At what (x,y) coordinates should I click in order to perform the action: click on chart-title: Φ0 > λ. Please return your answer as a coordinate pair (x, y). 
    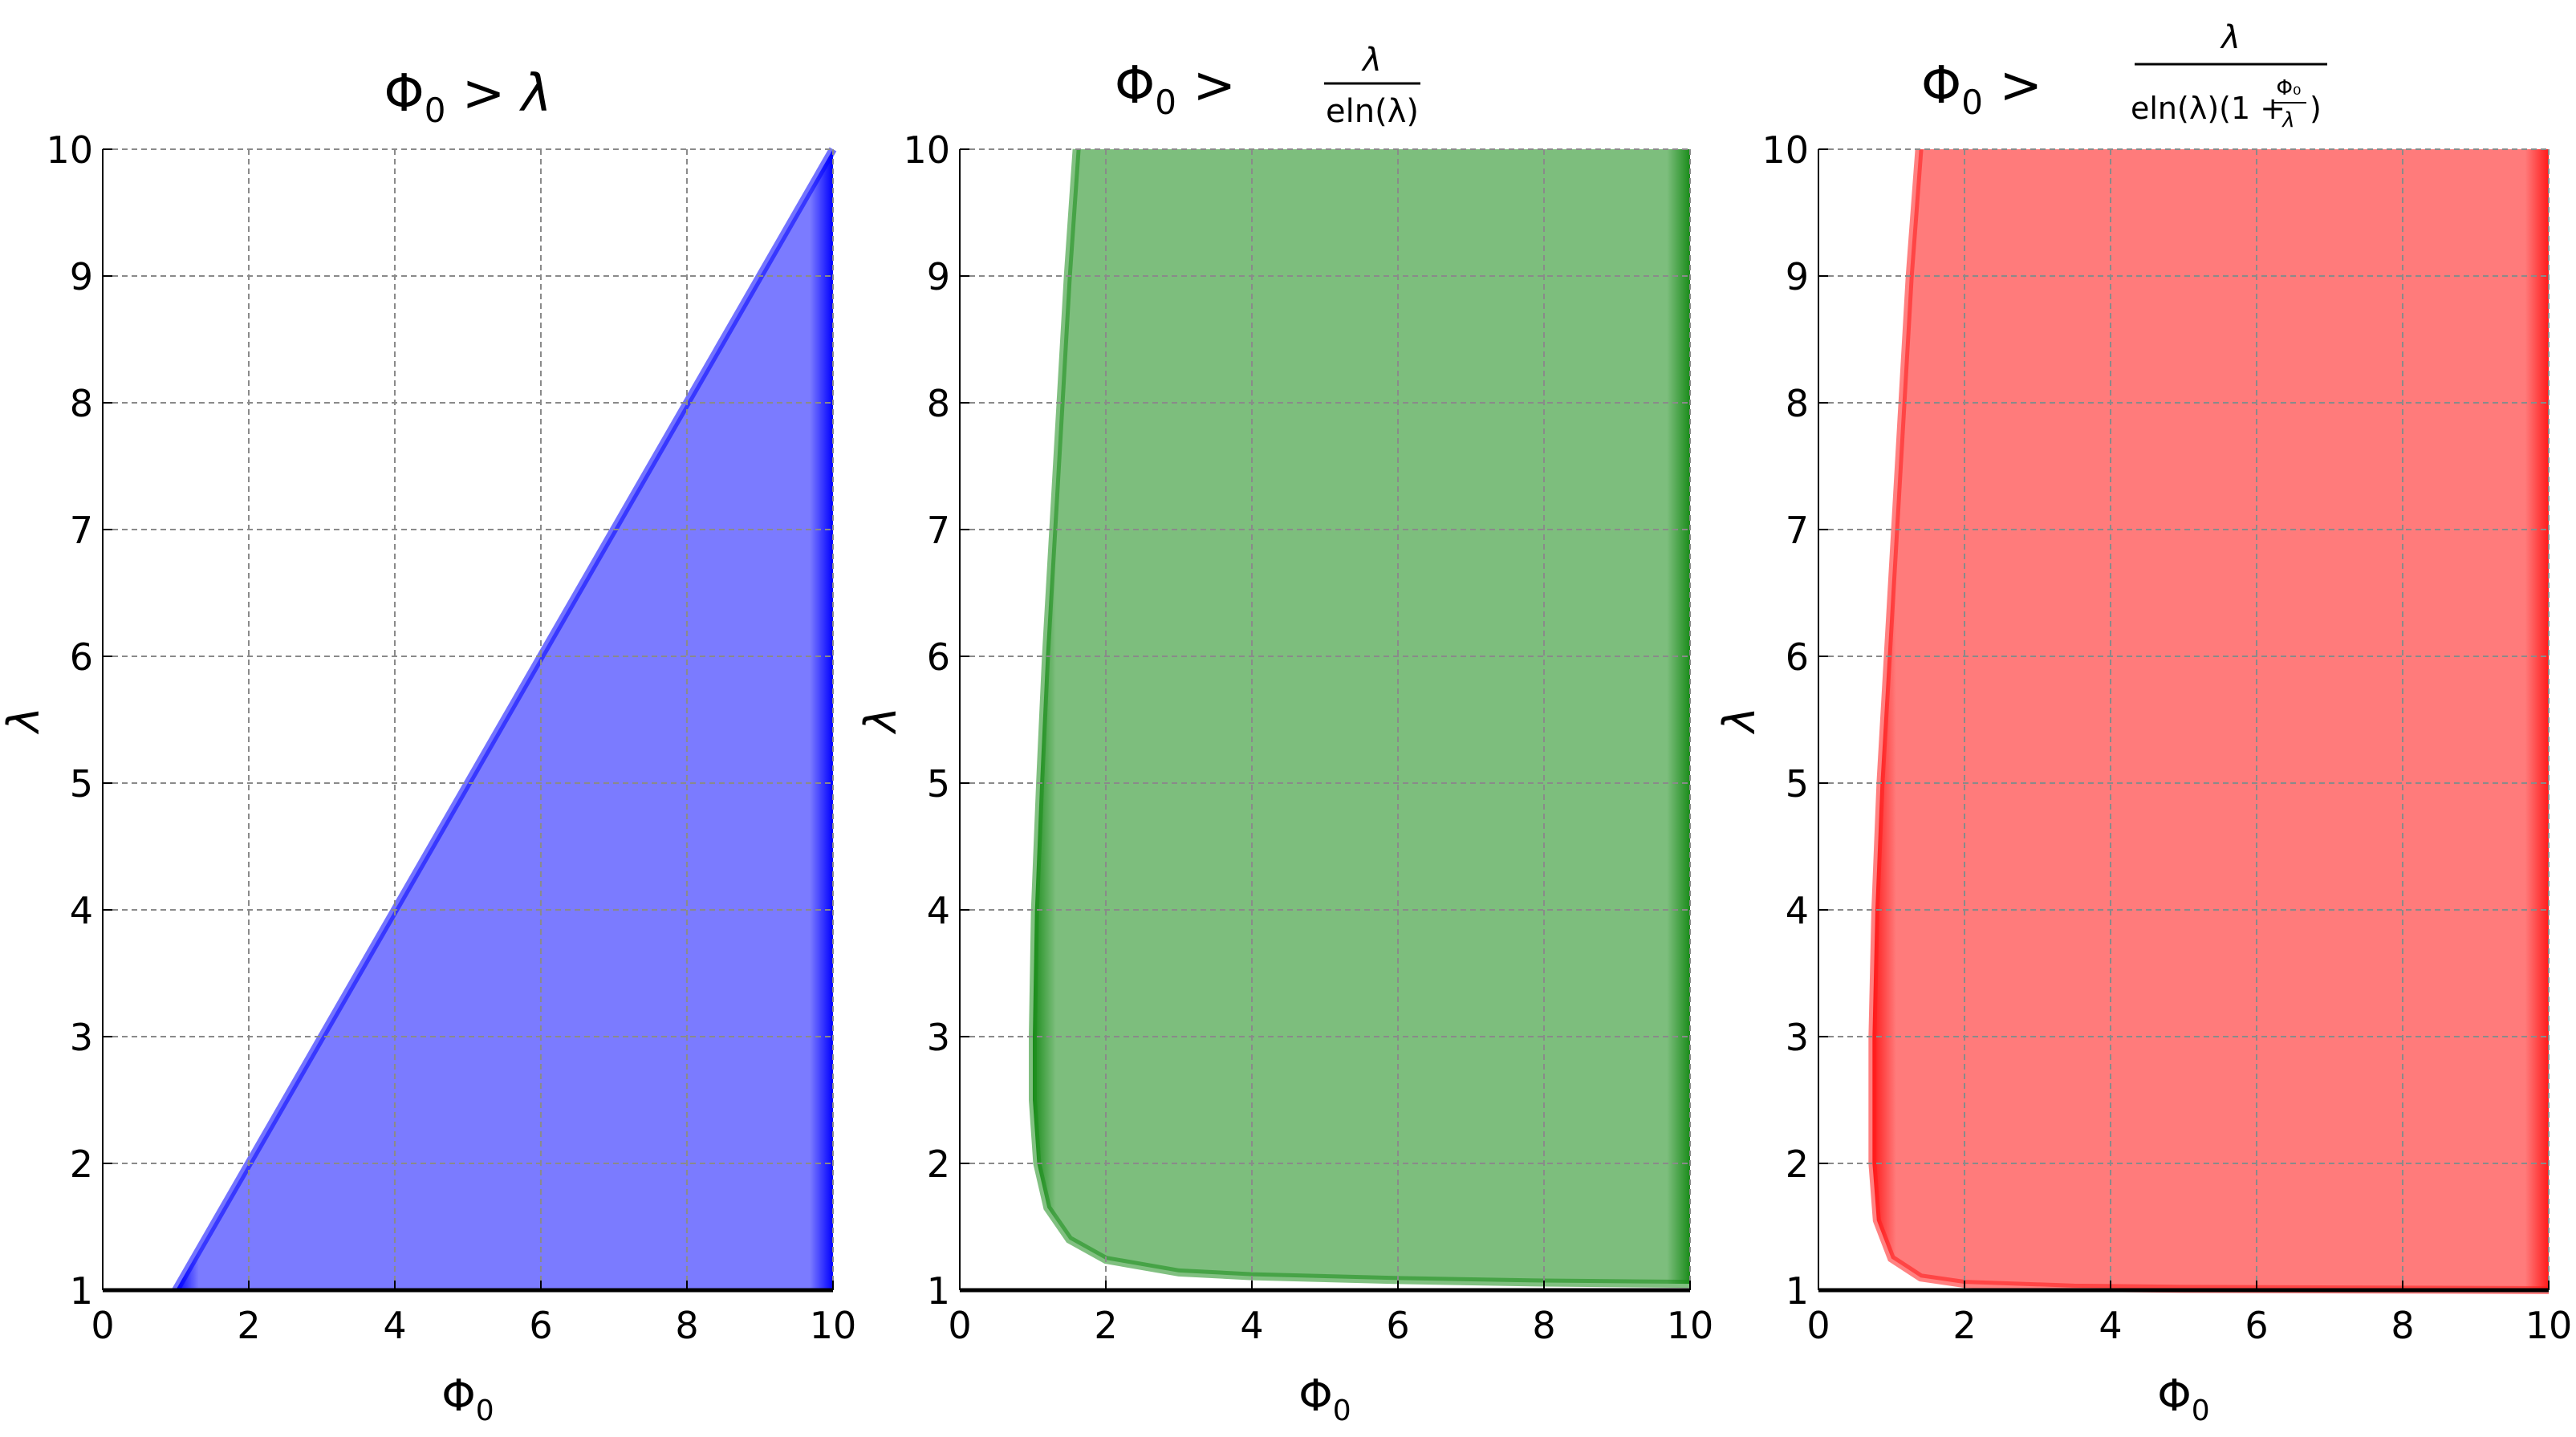
    Looking at the image, I should click on (468, 97).